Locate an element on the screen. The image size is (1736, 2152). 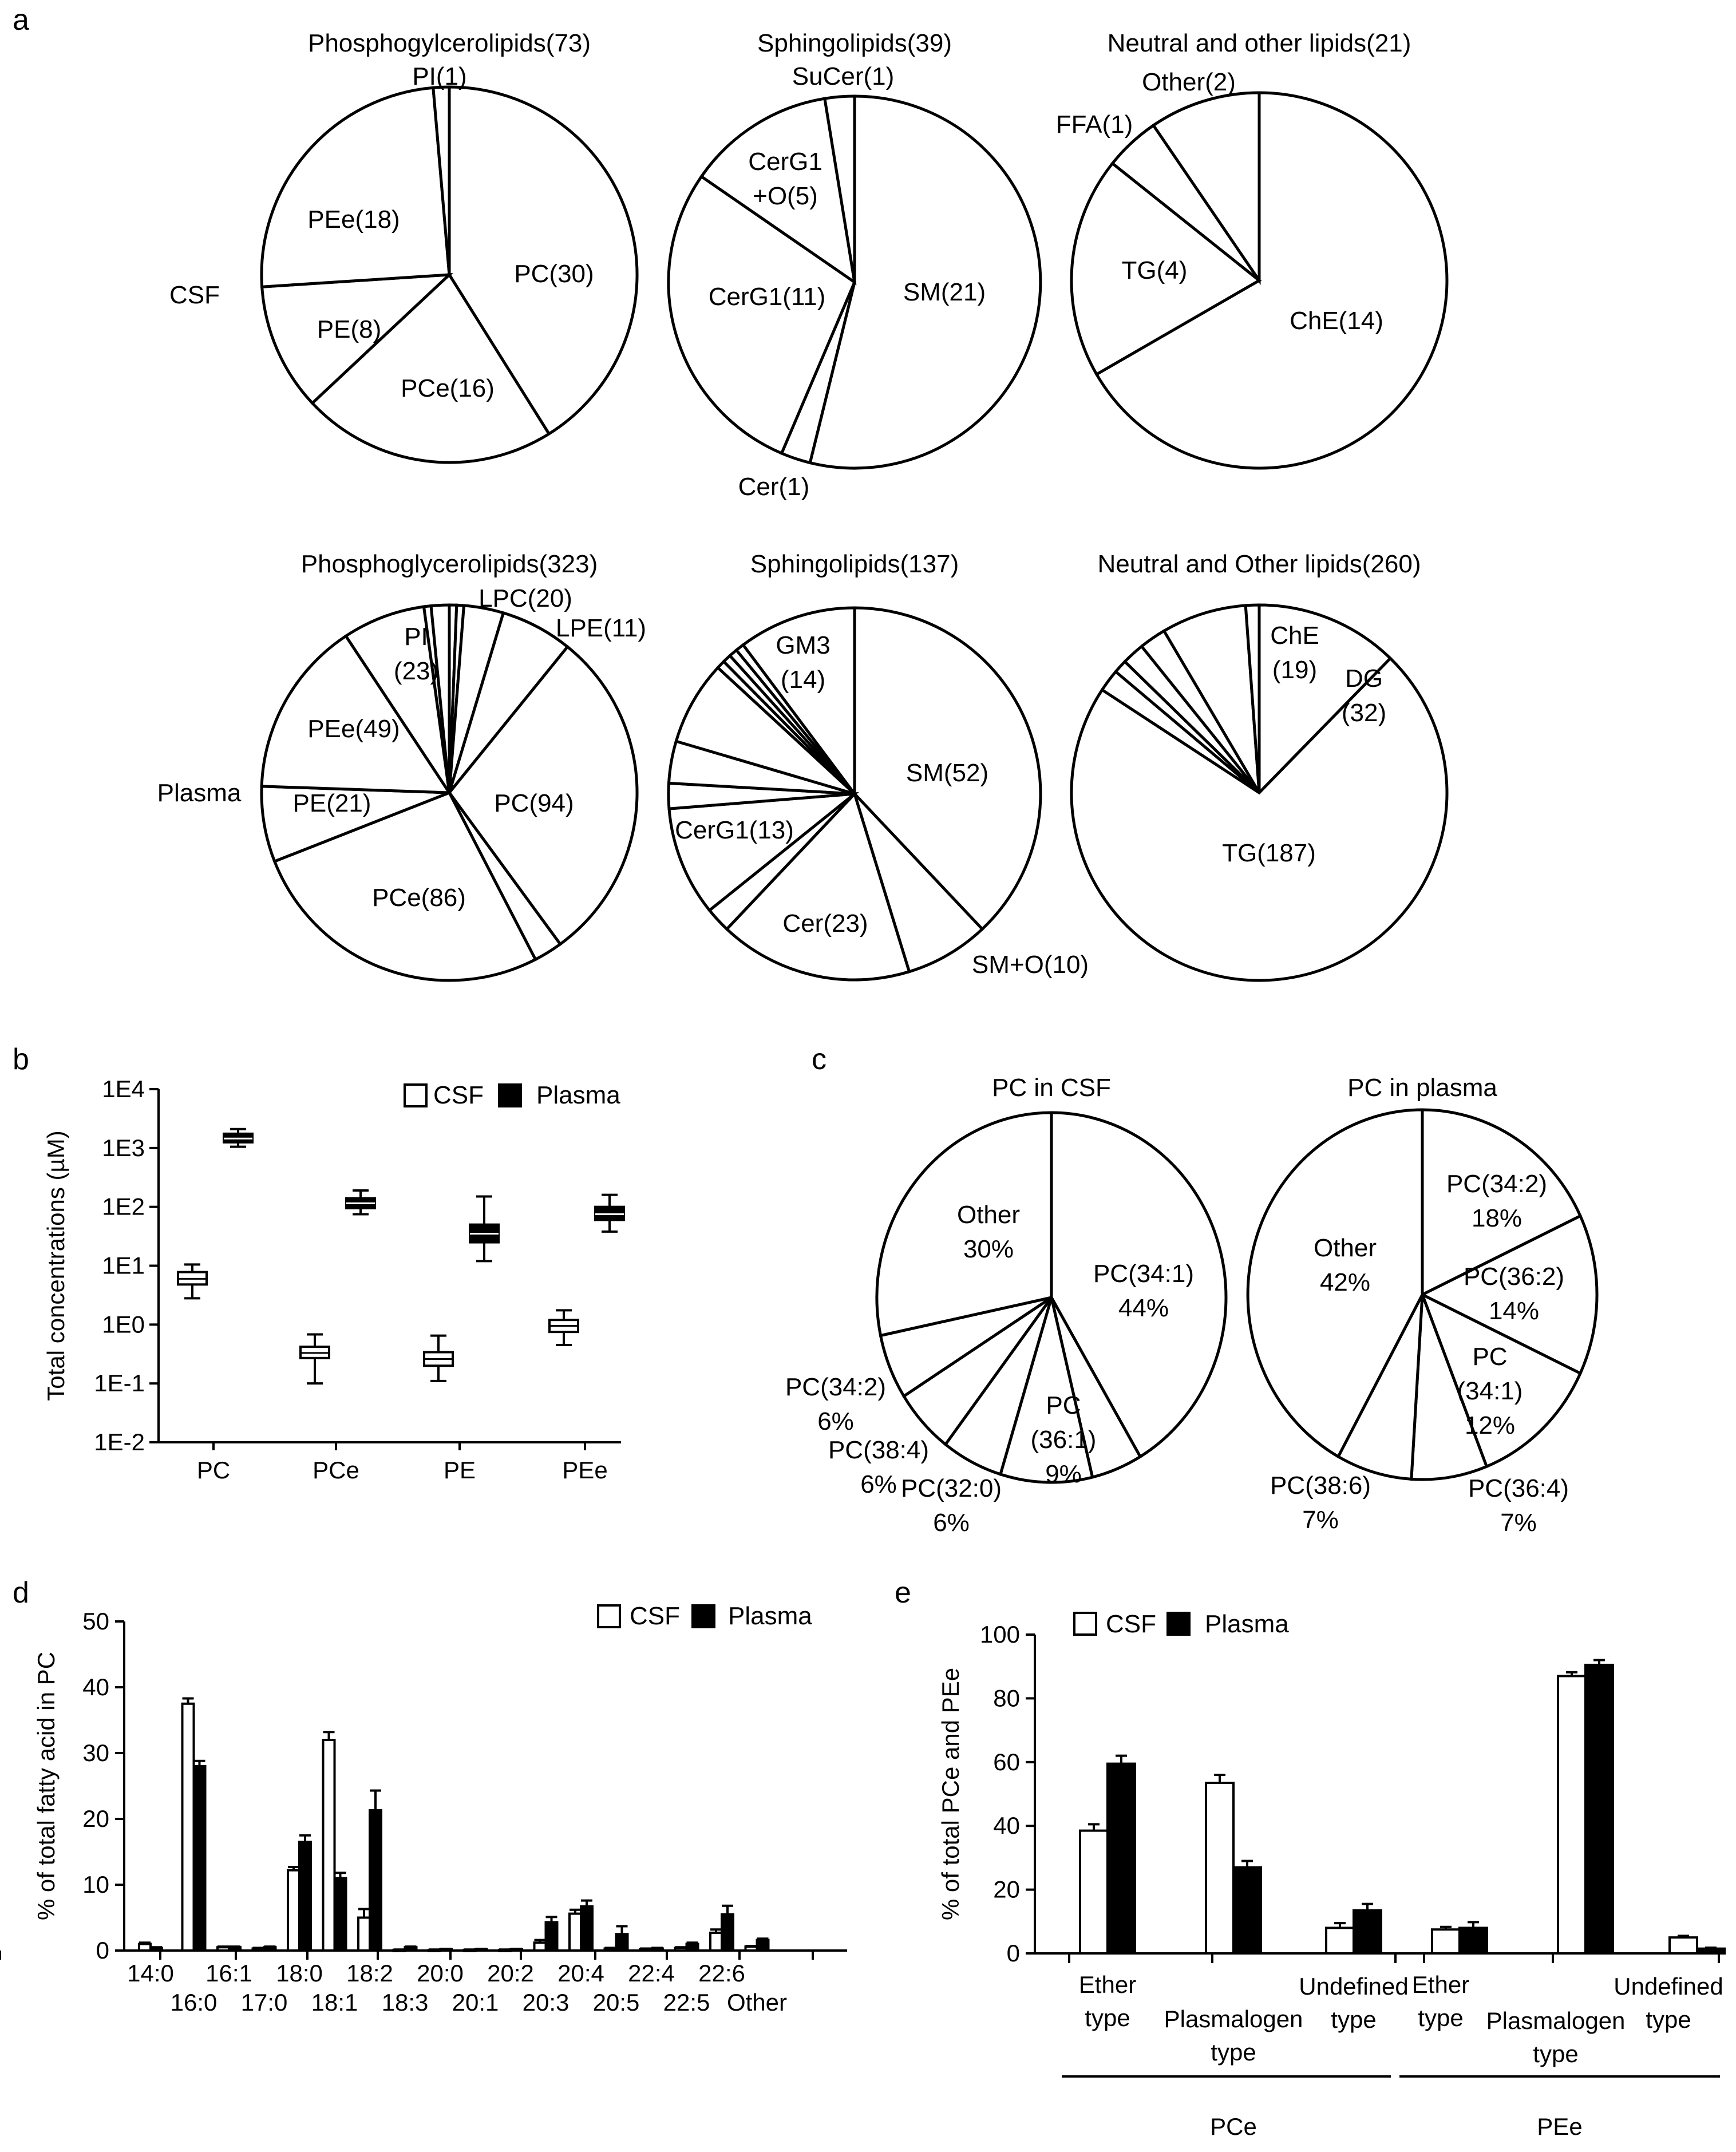
x-tick-label: 18:3 is located at coordinates (405, 2003).